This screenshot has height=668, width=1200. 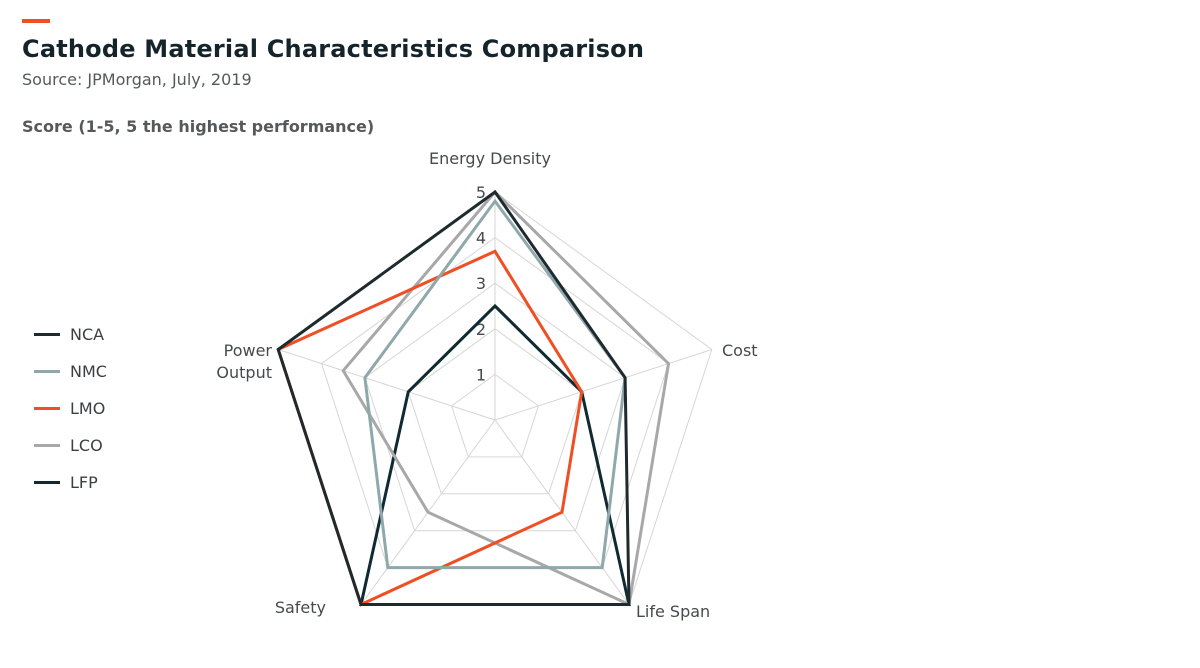 I want to click on series-lmo, so click(x=430, y=428).